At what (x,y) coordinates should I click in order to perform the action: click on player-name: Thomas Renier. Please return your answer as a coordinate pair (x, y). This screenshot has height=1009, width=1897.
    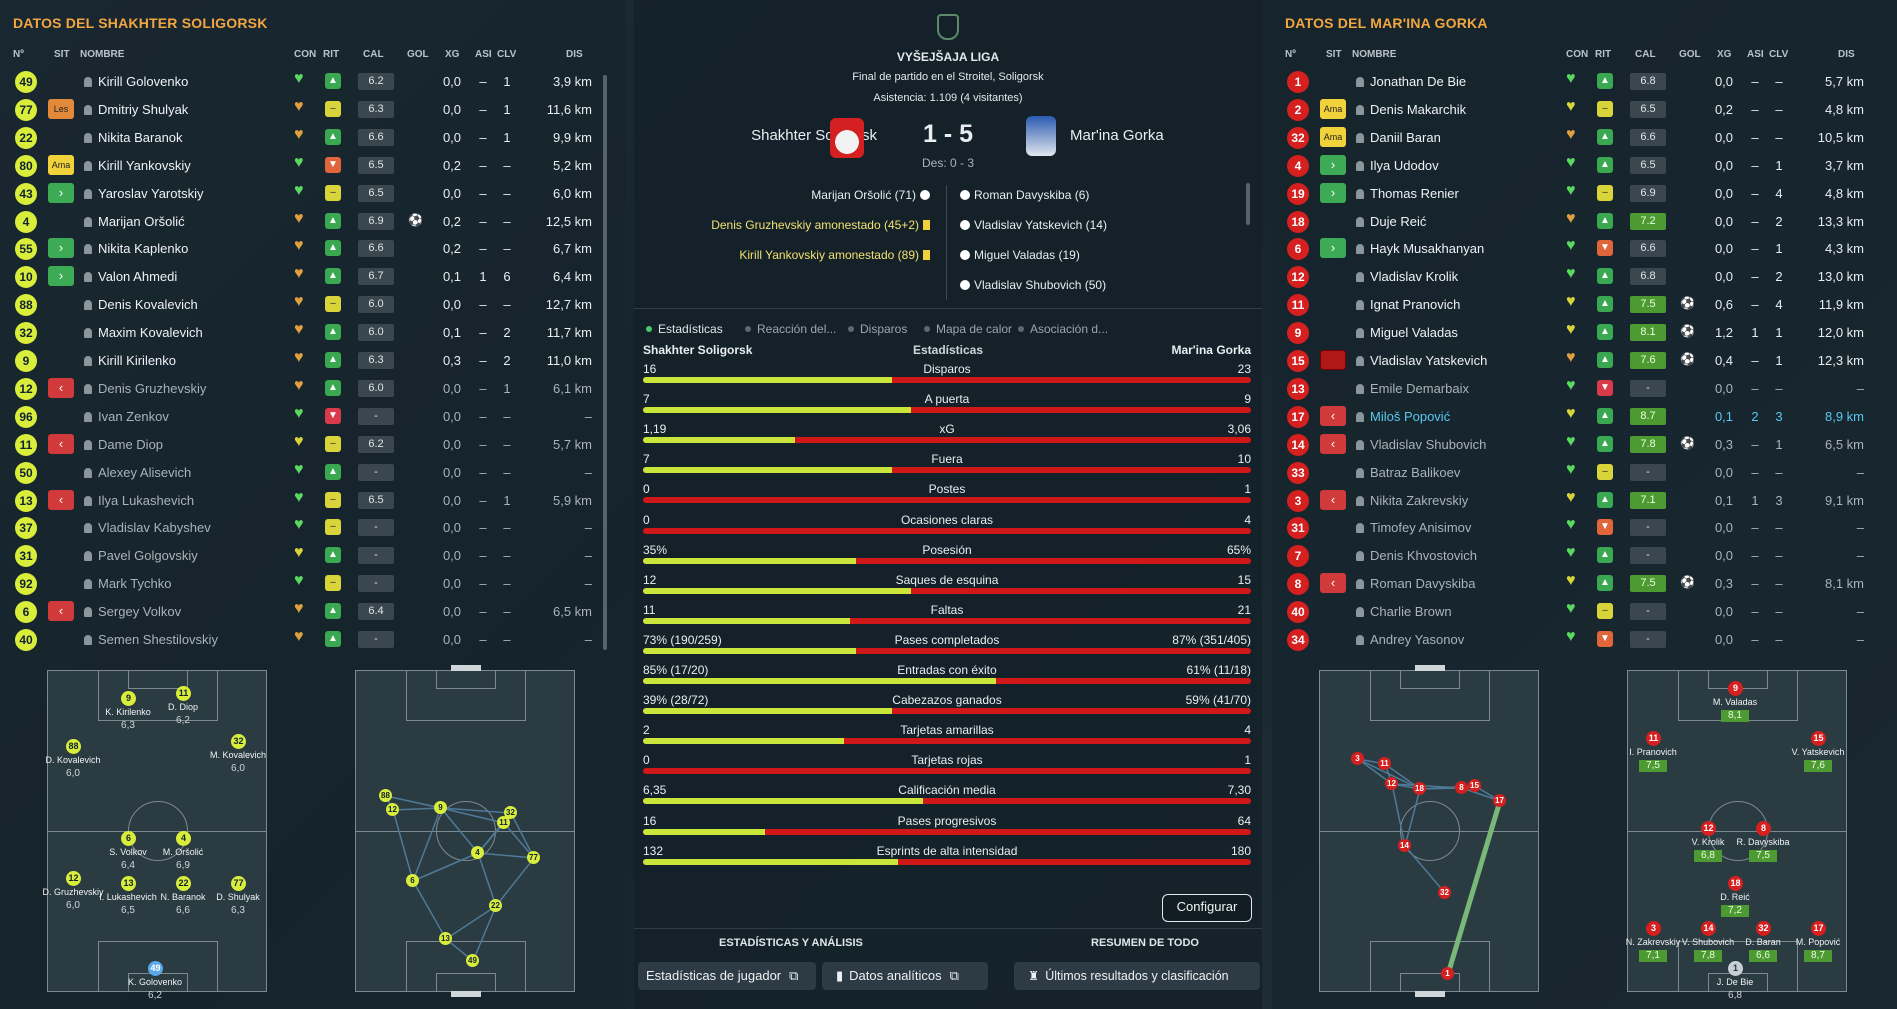
    Looking at the image, I should click on (1407, 193).